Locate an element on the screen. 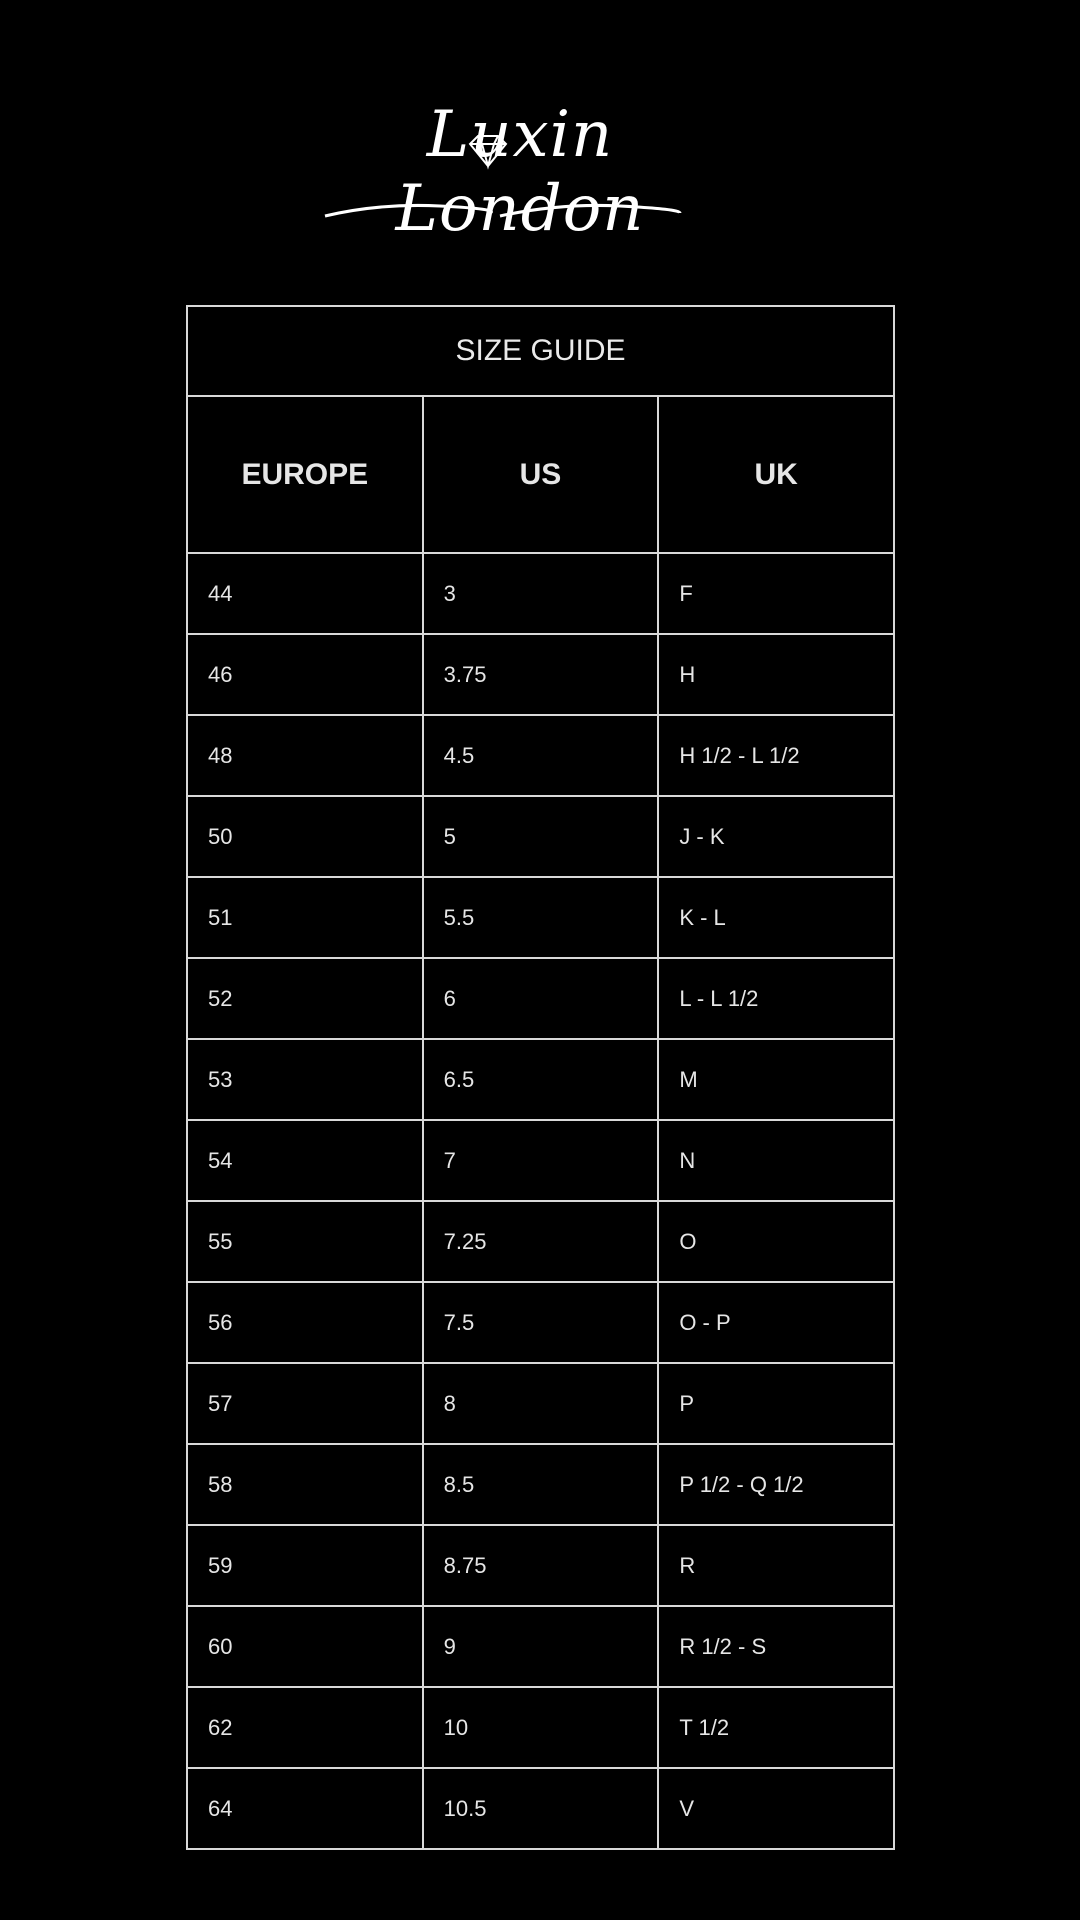  cell-uk: H is located at coordinates (776, 674).